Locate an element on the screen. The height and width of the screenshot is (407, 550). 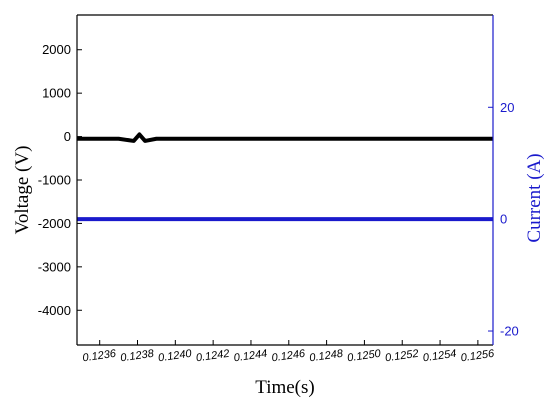
x-tick-label: 0.1242 is located at coordinates (212, 356).